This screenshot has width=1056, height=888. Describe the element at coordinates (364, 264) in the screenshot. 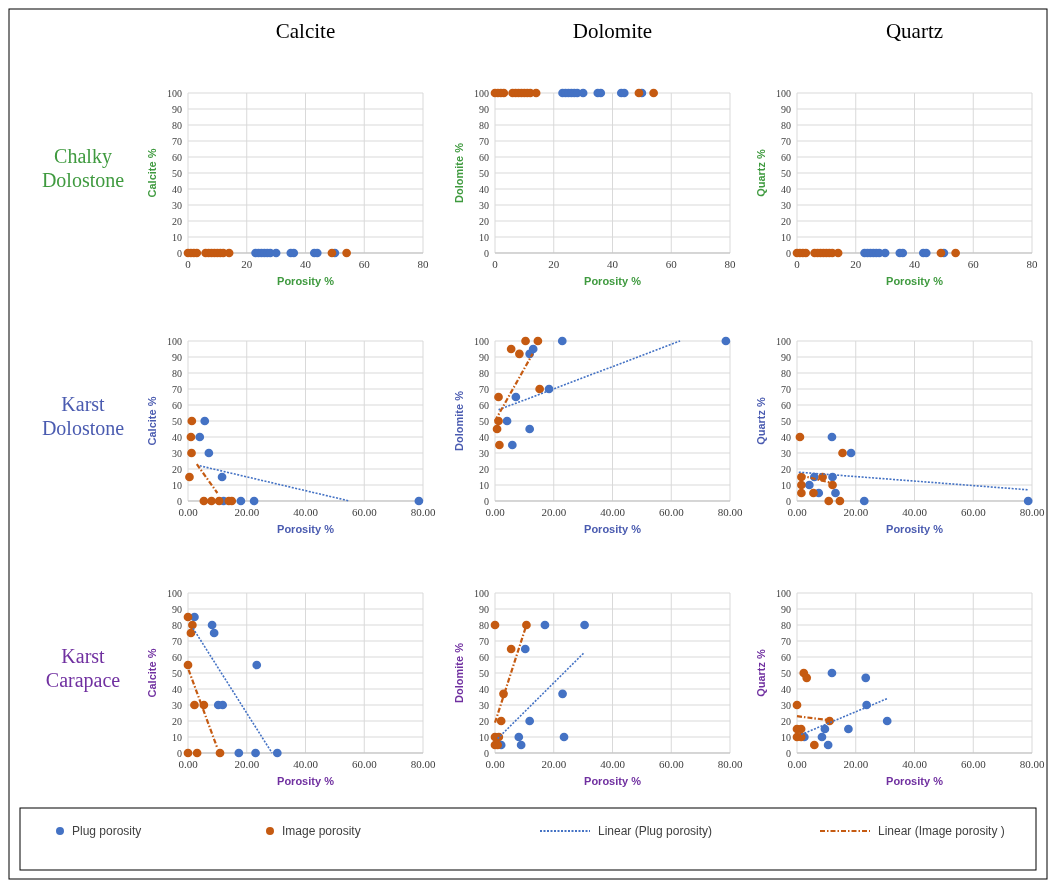

I see `x-tick-label: 60` at that location.